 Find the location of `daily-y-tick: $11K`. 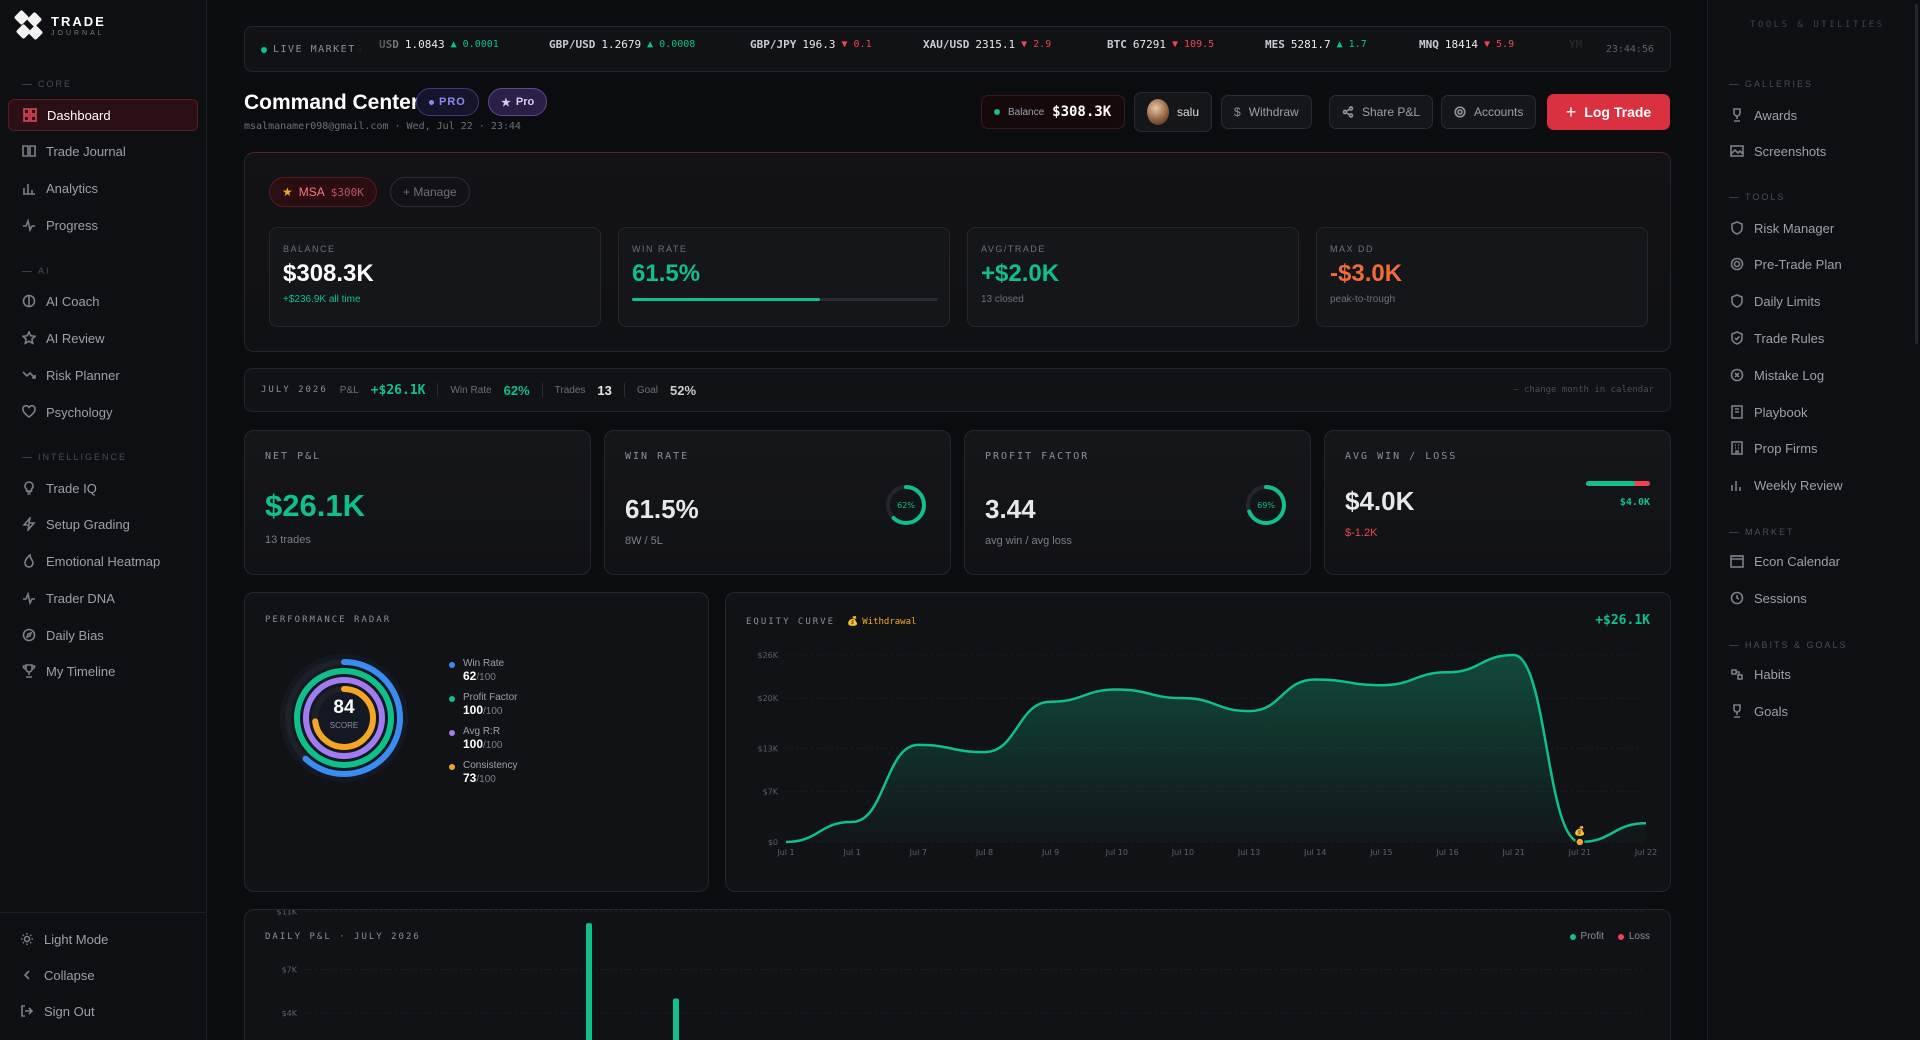

daily-y-tick: $11K is located at coordinates (286, 913).